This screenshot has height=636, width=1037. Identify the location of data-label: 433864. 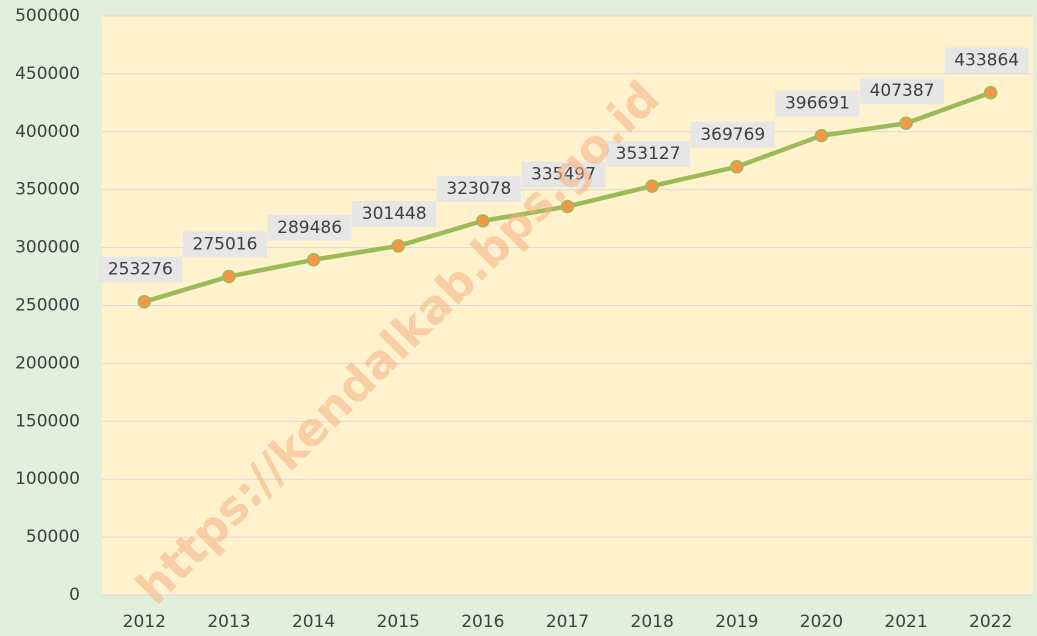
(986, 61).